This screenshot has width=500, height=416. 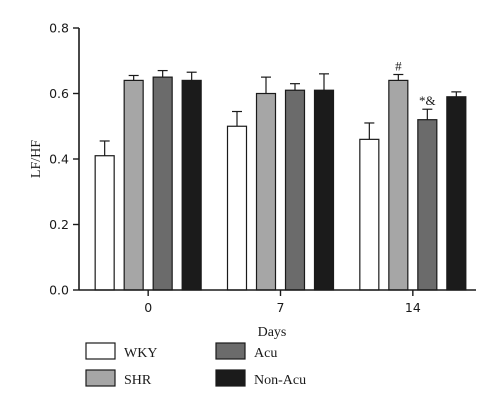 I want to click on y-tick-label: 0.8, so click(x=59, y=28).